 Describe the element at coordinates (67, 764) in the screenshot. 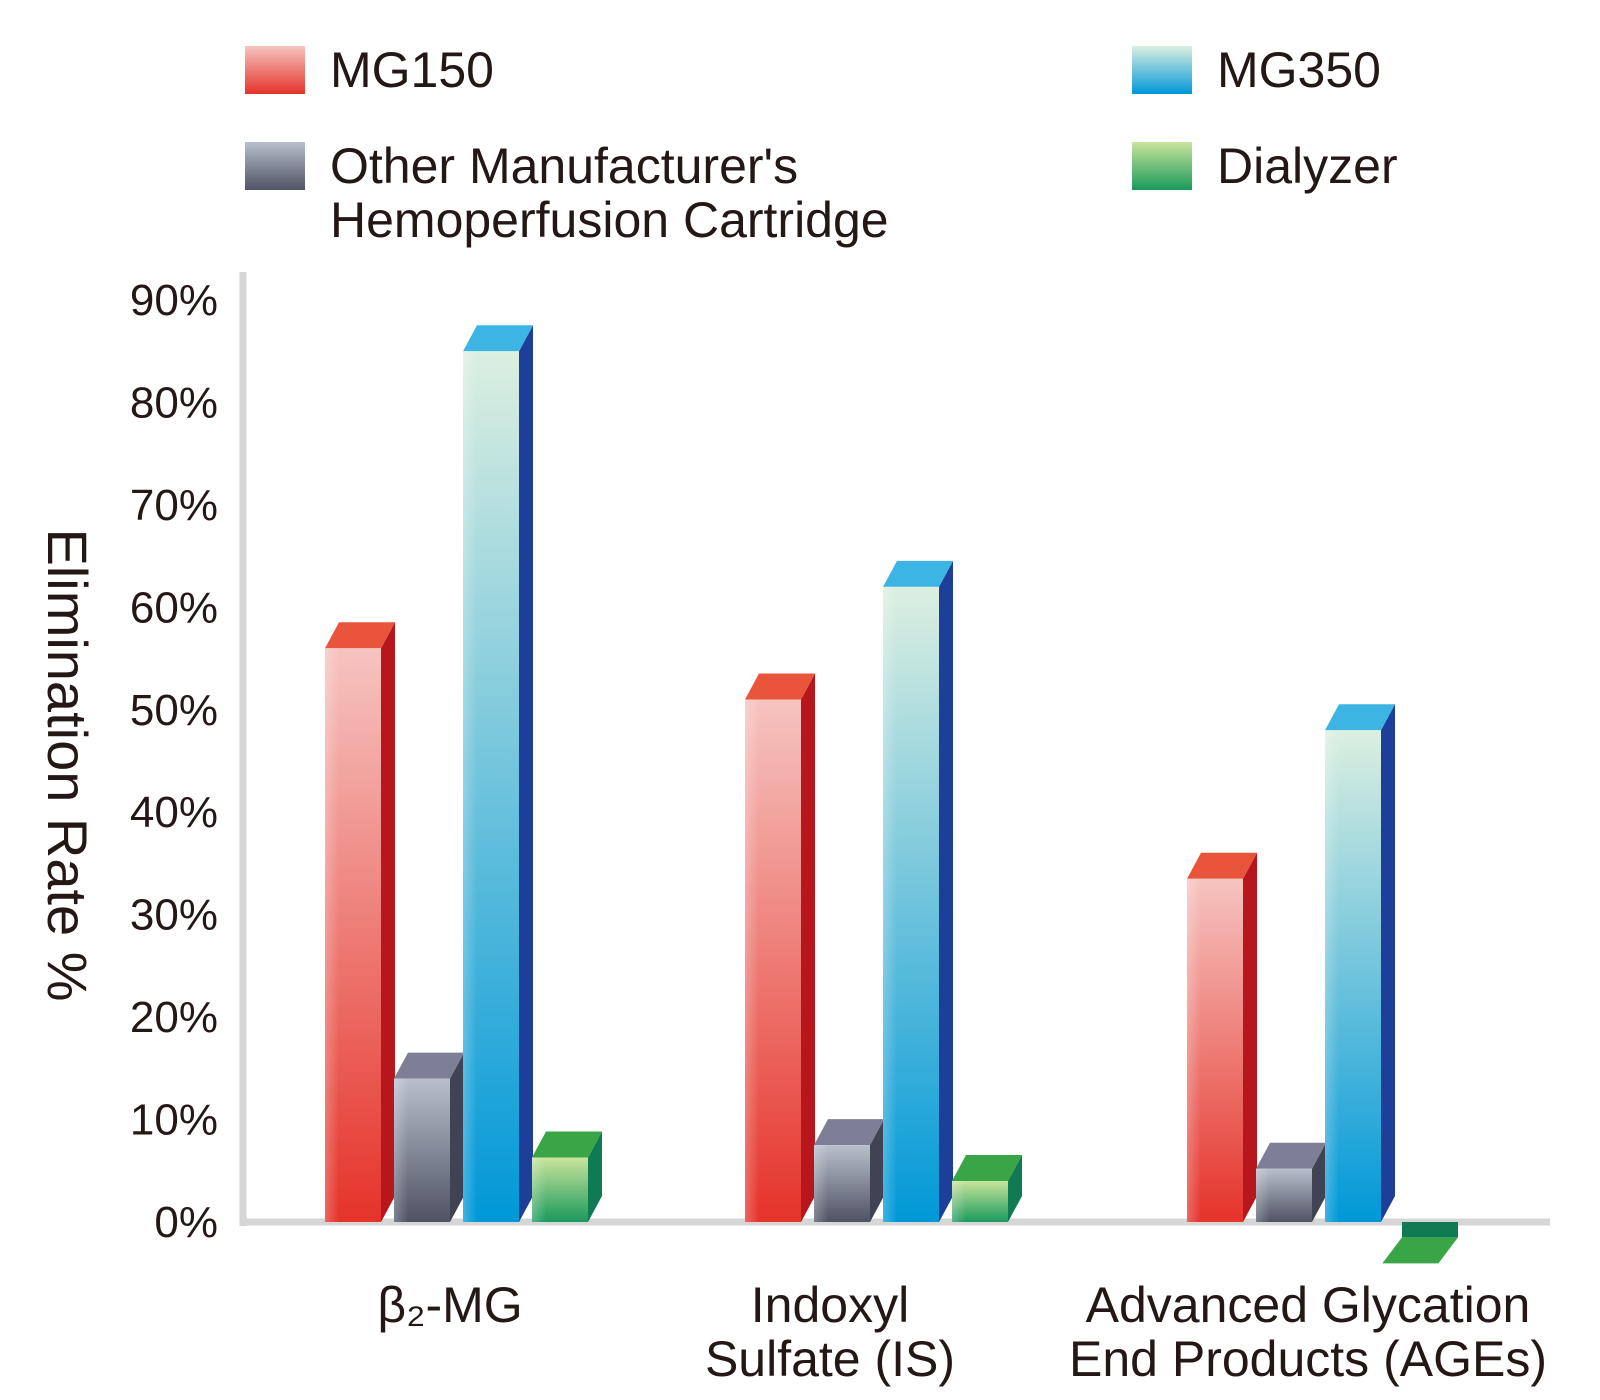

I see `y-axis-title: Elimination Rate %` at that location.